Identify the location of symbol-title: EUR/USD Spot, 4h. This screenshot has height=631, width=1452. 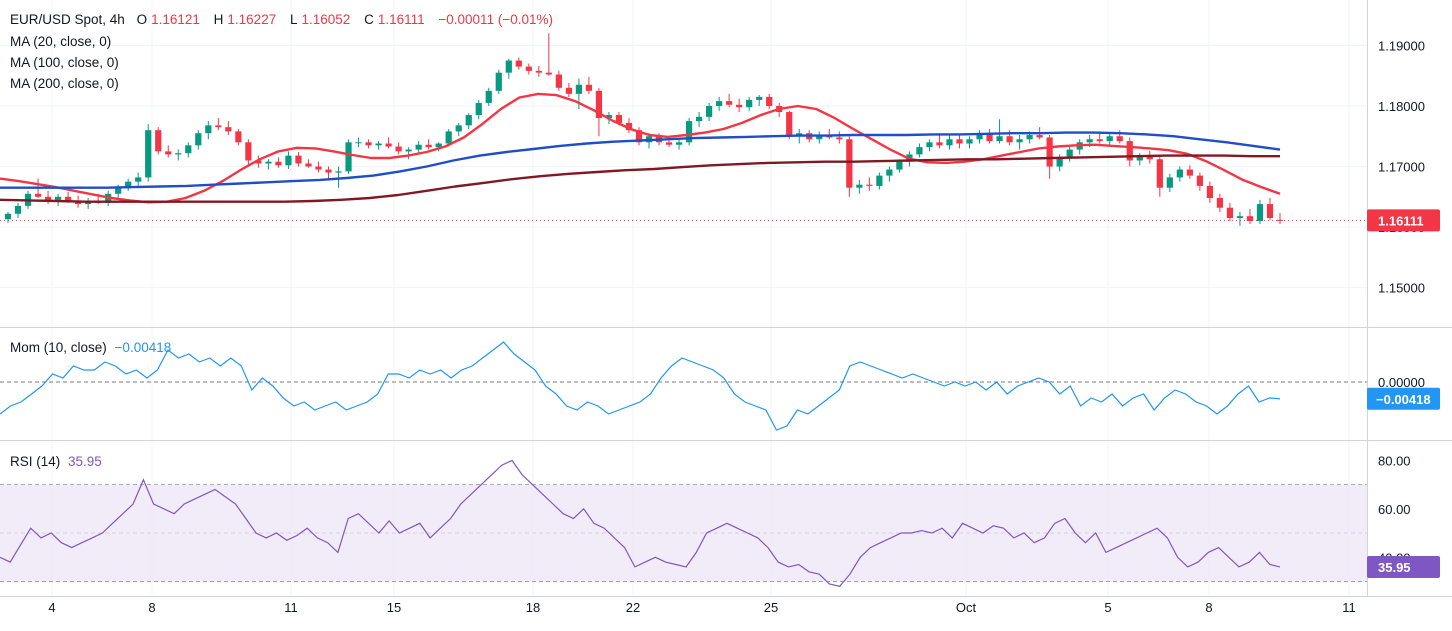
(67, 19).